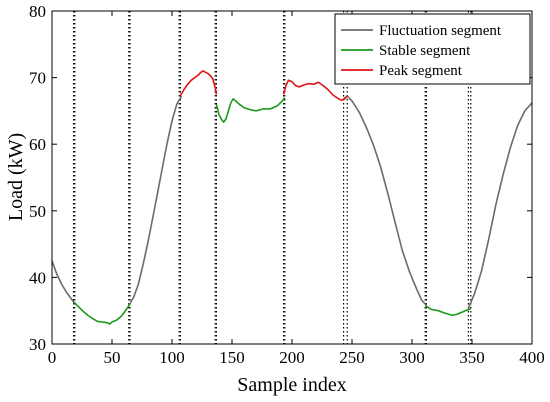 The width and height of the screenshot is (550, 402). I want to click on y-axis-label: Load (kW), so click(16, 177).